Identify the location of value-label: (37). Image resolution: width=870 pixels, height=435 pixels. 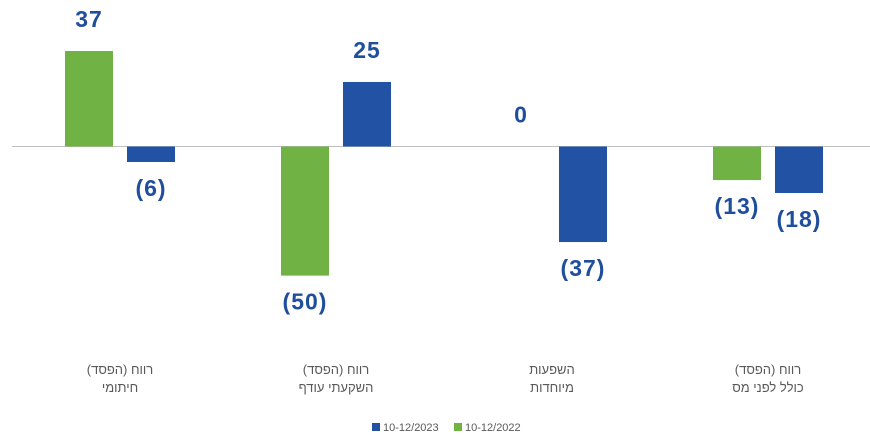
(583, 268).